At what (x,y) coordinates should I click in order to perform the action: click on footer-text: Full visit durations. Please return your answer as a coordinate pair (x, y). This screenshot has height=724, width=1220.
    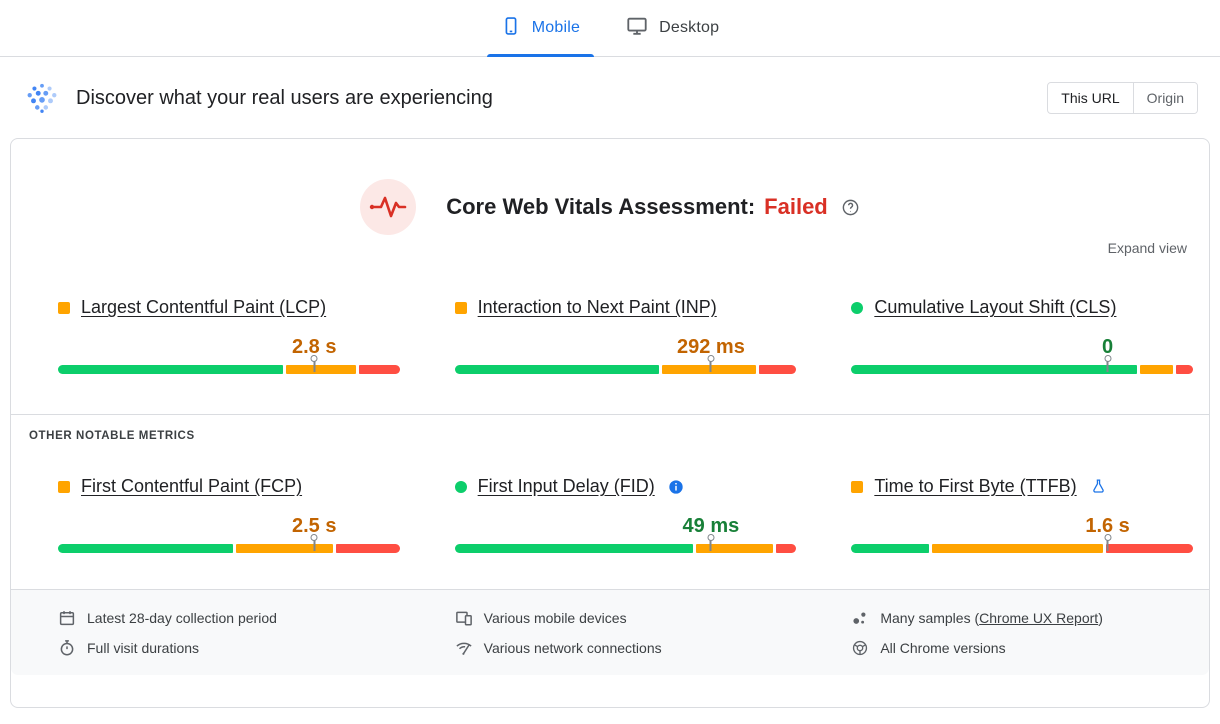
    Looking at the image, I should click on (143, 647).